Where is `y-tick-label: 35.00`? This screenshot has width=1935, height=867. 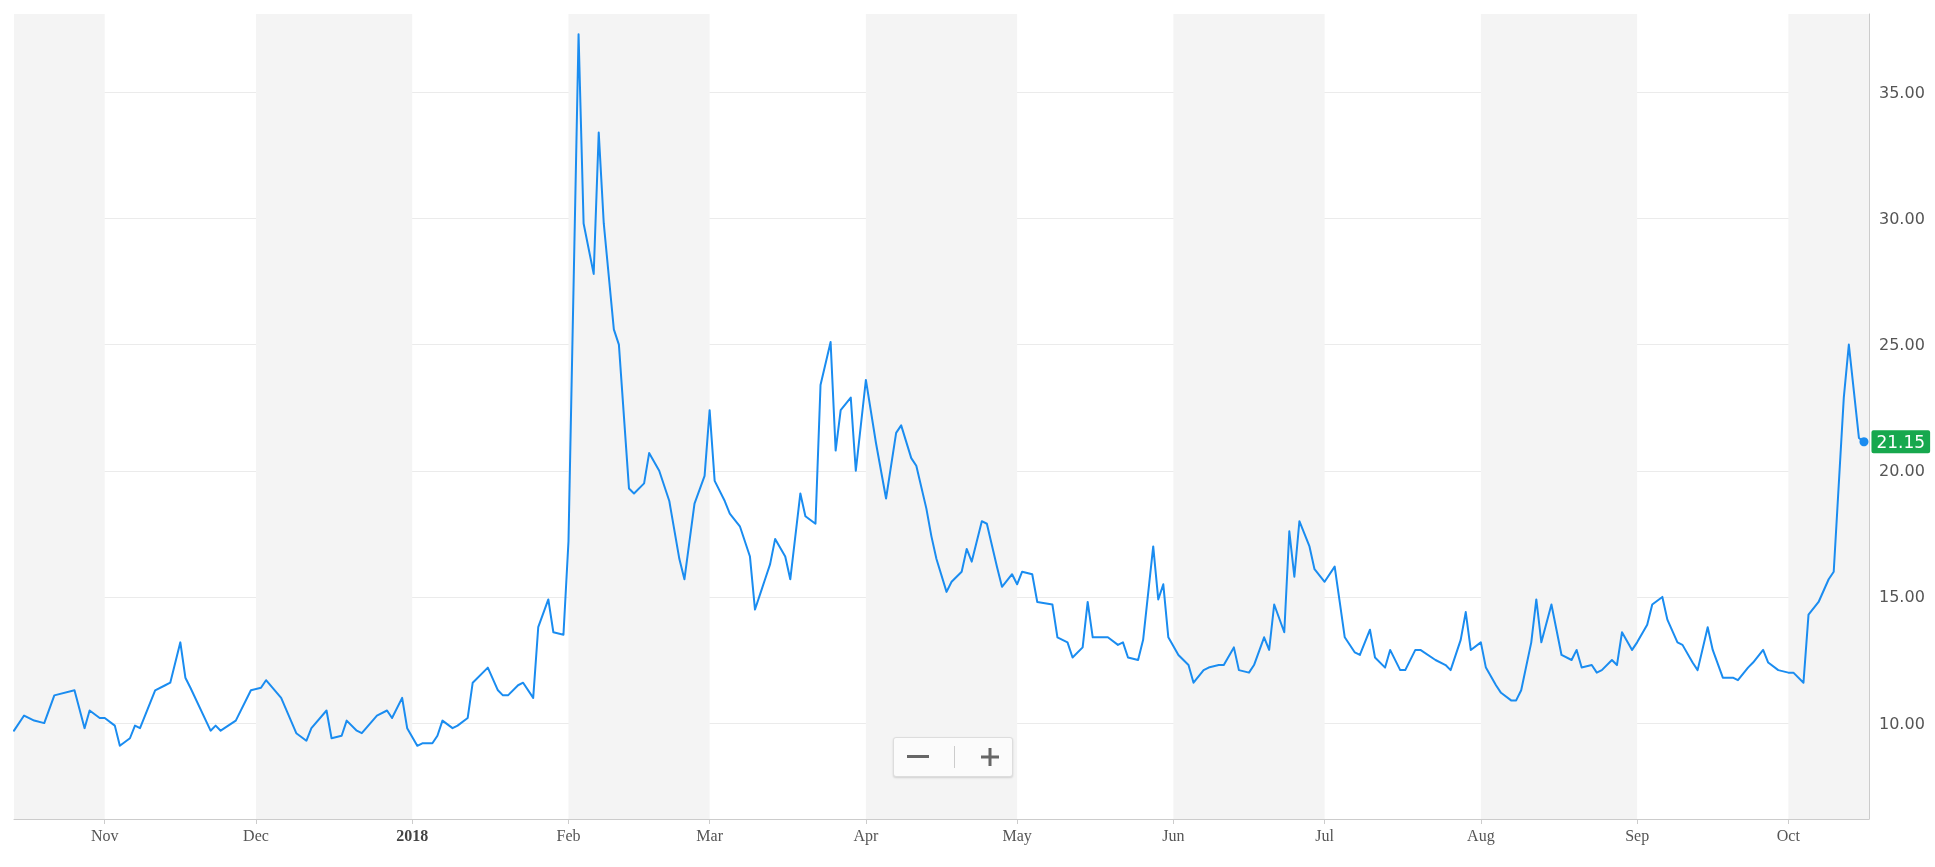
y-tick-label: 35.00 is located at coordinates (1902, 92).